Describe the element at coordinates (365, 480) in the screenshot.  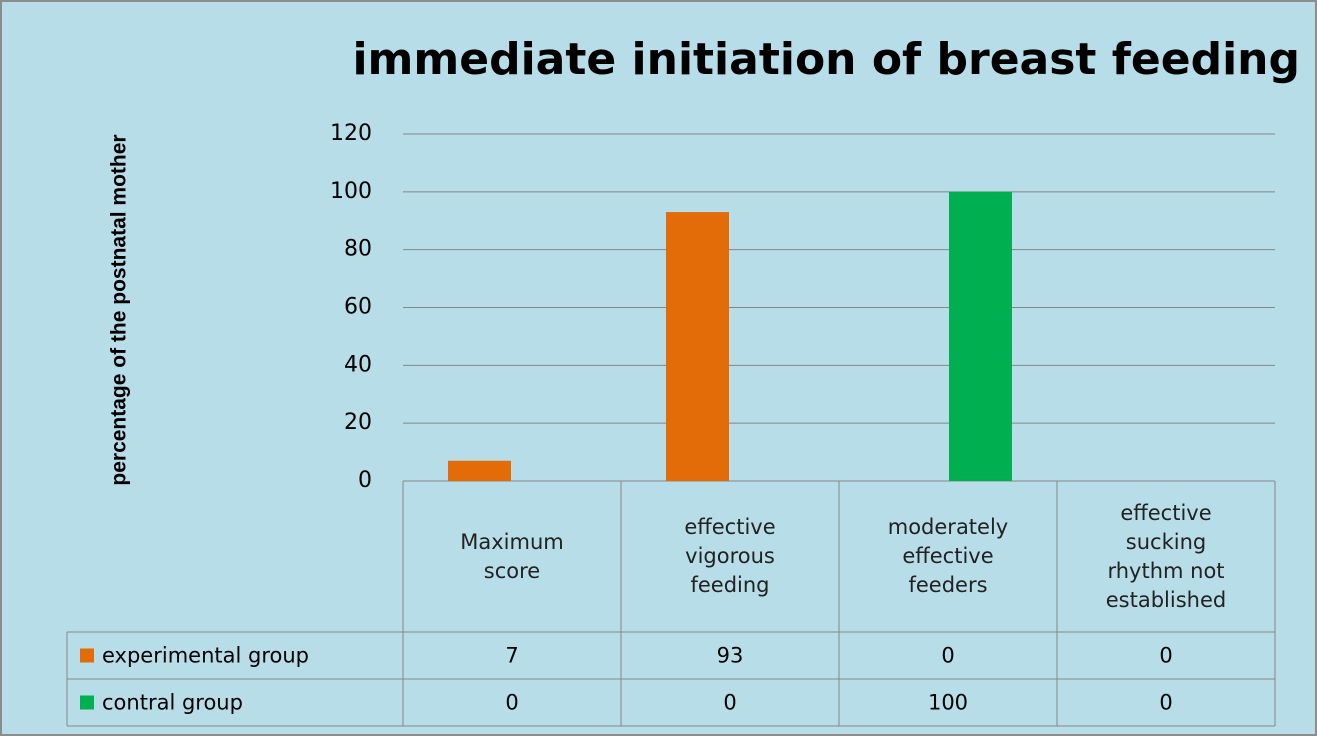
I see `y-tick-label: 0` at that location.